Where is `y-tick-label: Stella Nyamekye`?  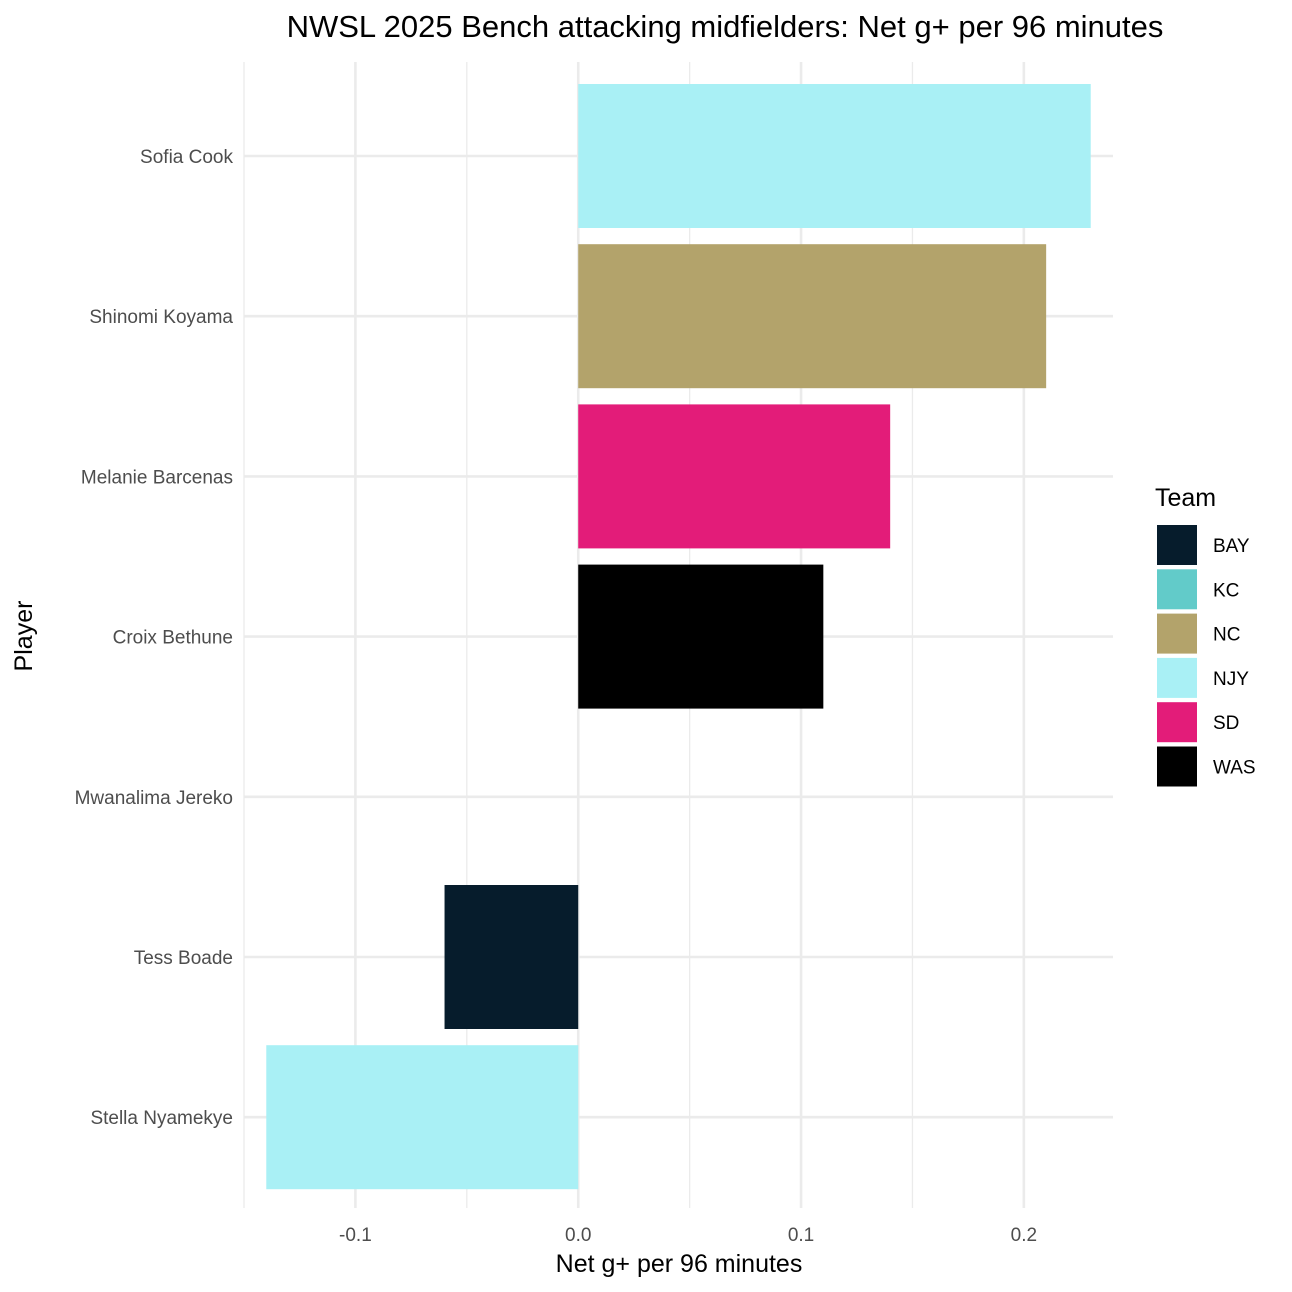
y-tick-label: Stella Nyamekye is located at coordinates (161, 1118).